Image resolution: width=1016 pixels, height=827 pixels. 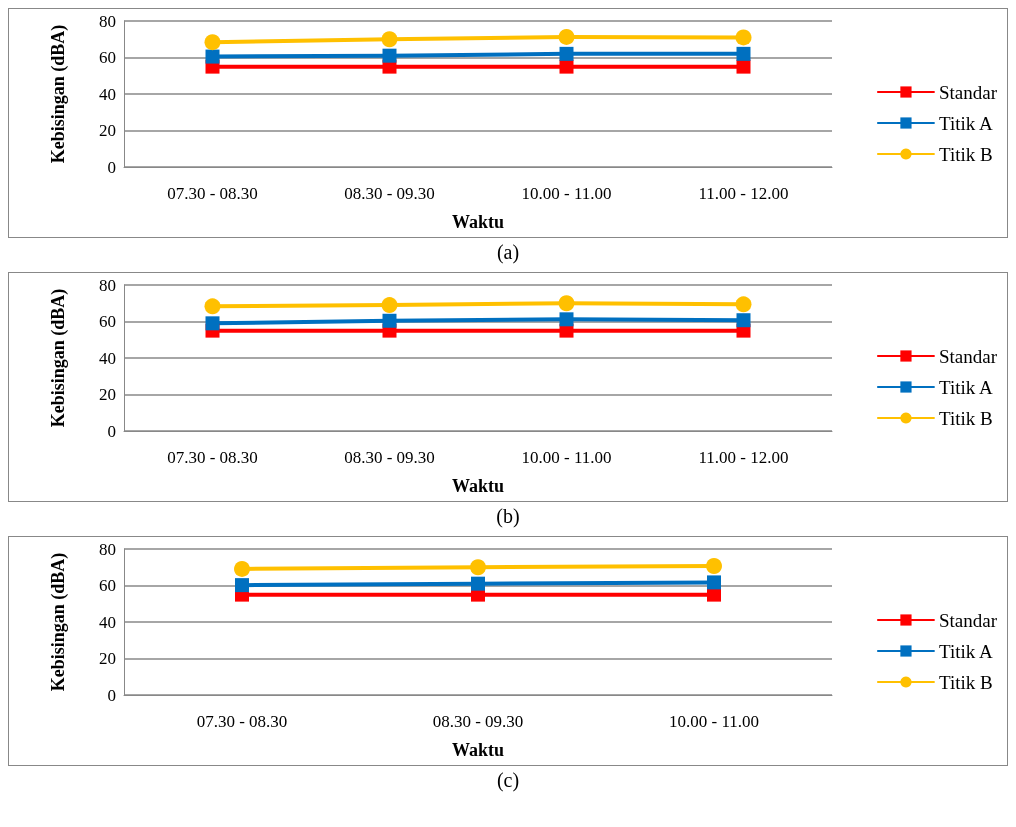 I want to click on text: (b), so click(x=508, y=516).